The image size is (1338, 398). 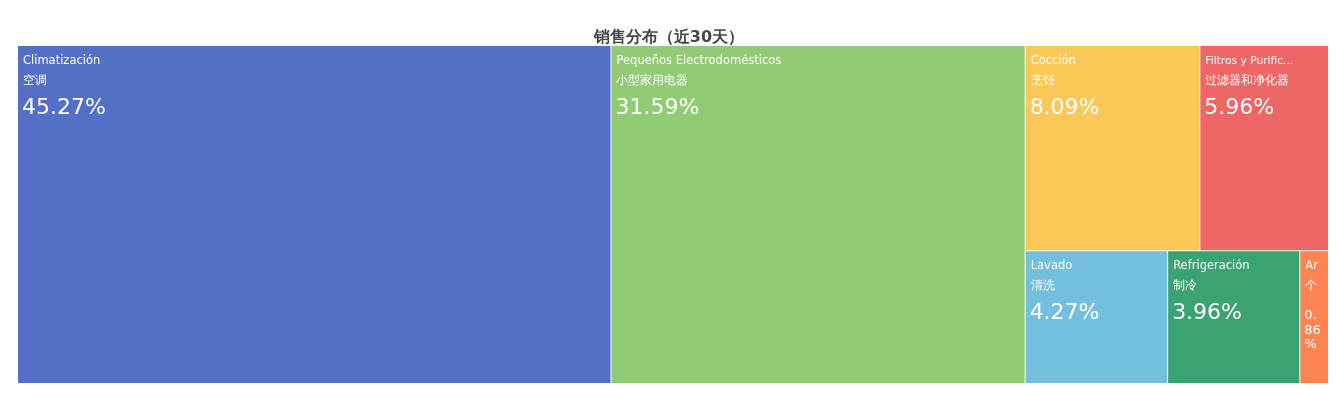 I want to click on category-label: Filtros y Purific... 过滤器和净化器, so click(x=1249, y=70).